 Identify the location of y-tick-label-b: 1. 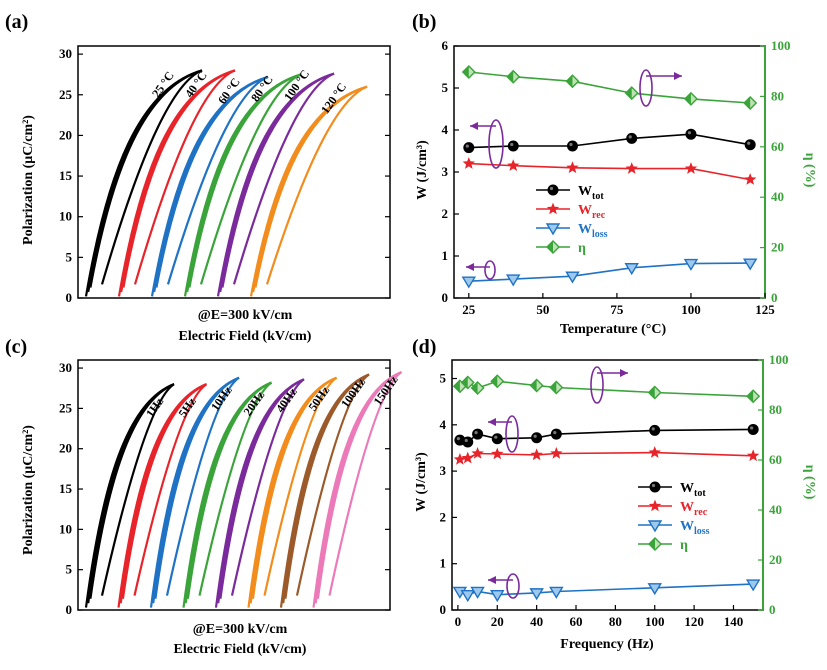
(445, 255).